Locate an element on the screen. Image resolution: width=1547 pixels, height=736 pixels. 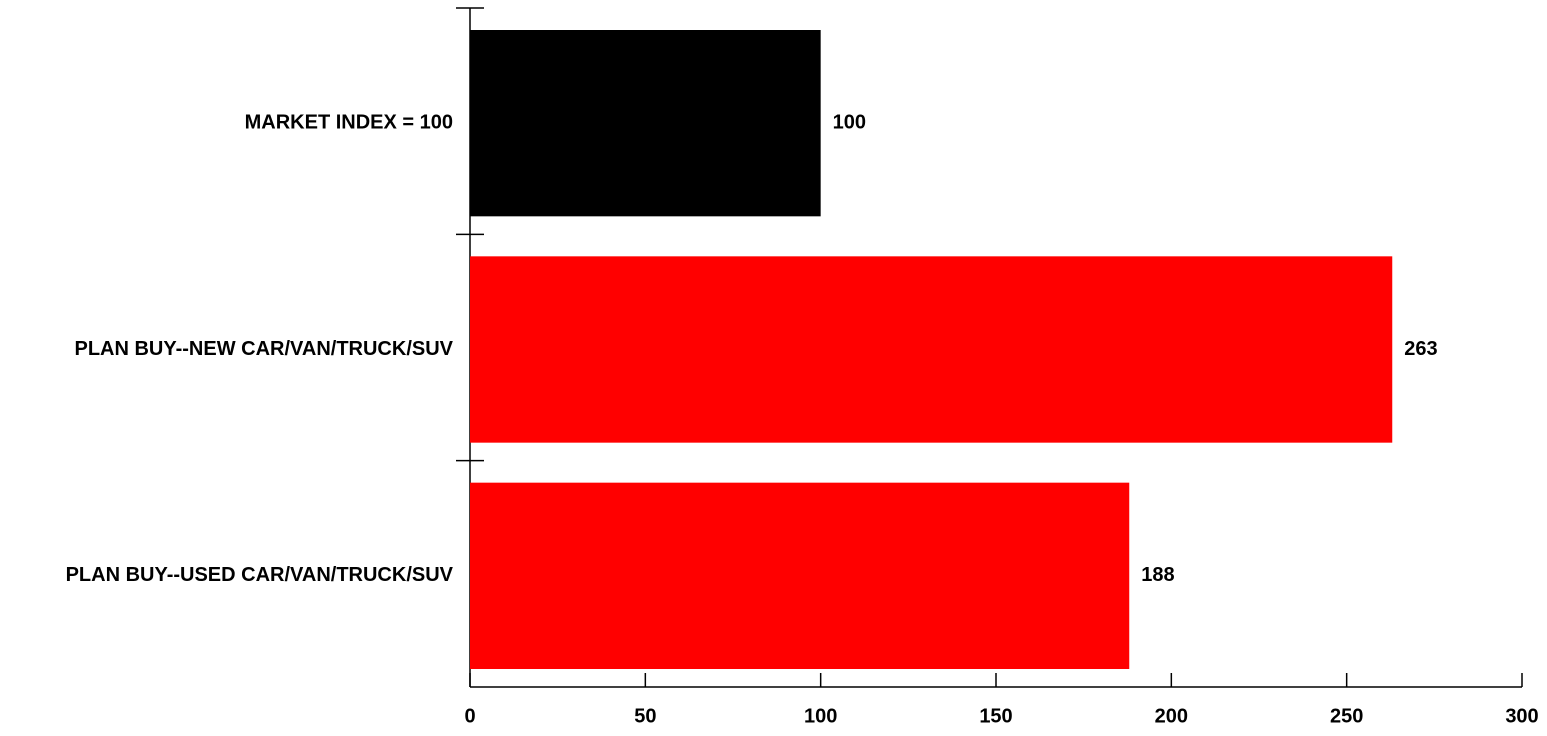
x-tick-label: 250 is located at coordinates (1346, 716).